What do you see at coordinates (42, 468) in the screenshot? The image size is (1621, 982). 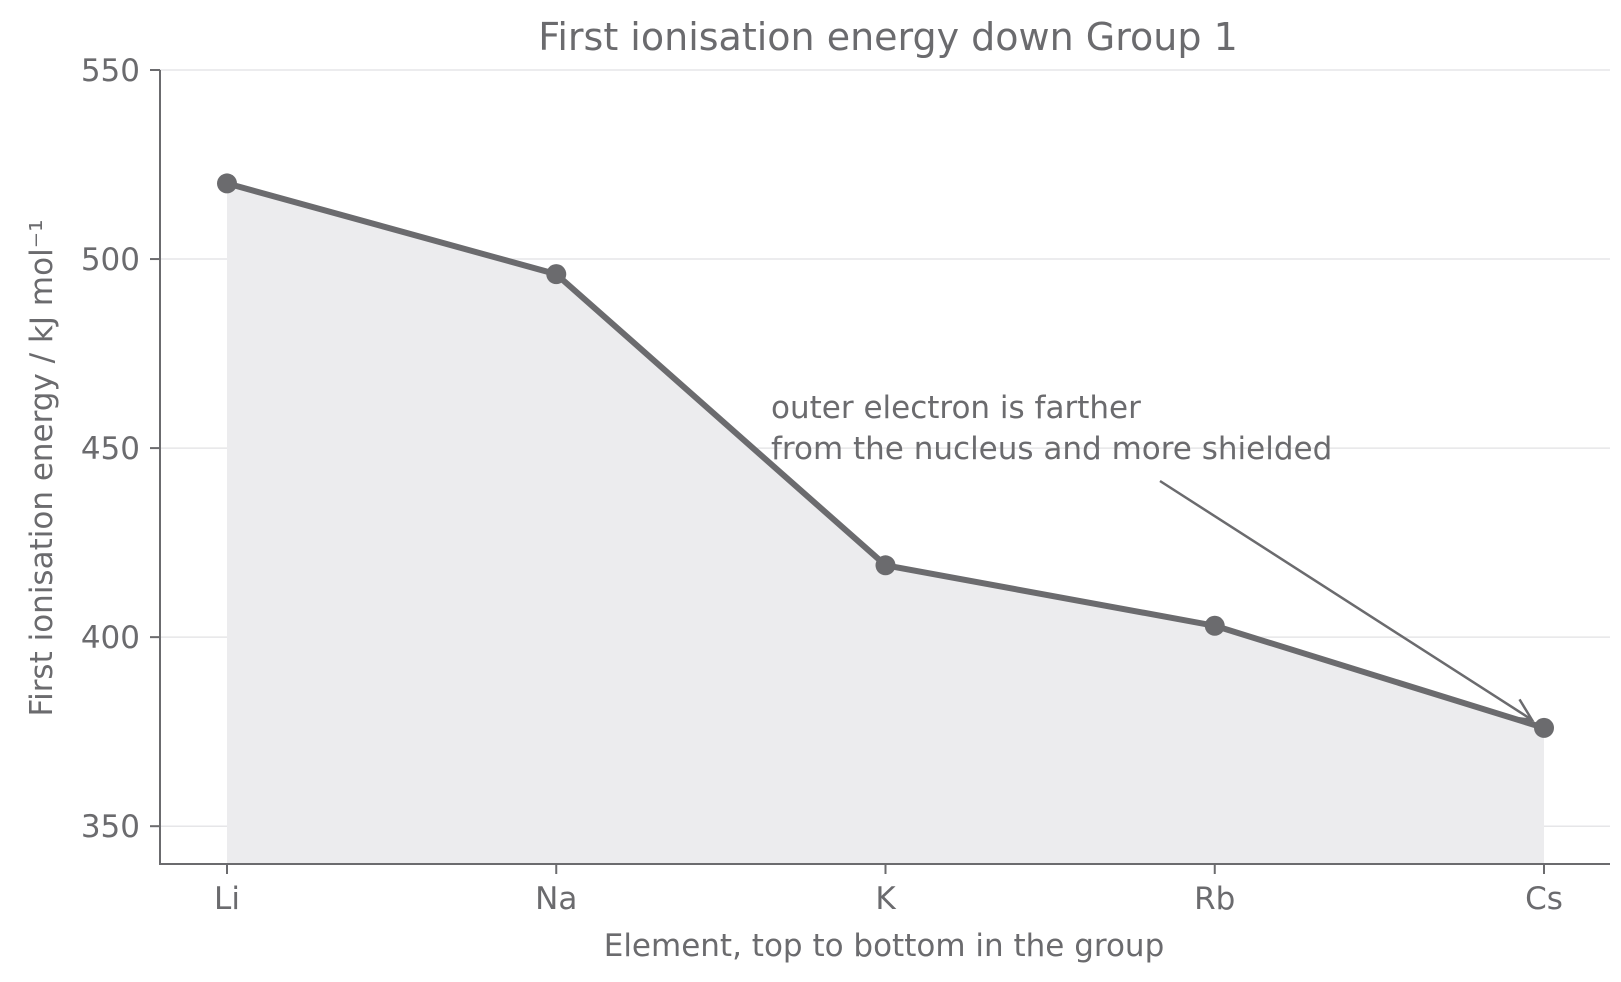 I see `y-axis-label: First ionisation energy / kJ mol⁻¹` at bounding box center [42, 468].